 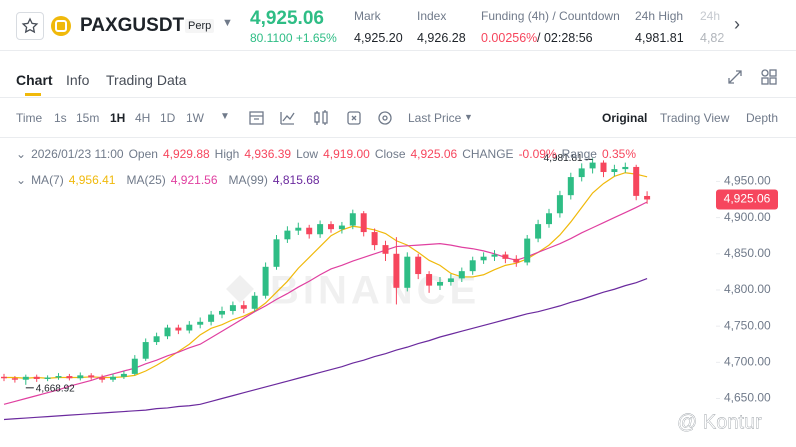 What do you see at coordinates (441, 38) in the screenshot?
I see `stat-value: 4,926.28` at bounding box center [441, 38].